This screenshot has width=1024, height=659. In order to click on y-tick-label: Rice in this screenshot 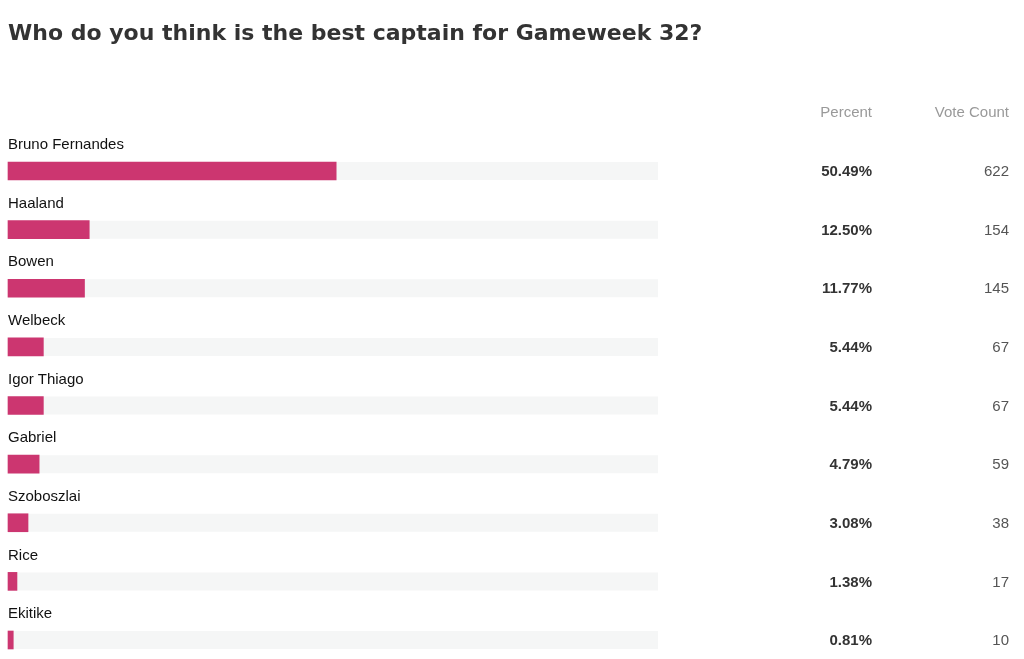, I will do `click(23, 554)`.